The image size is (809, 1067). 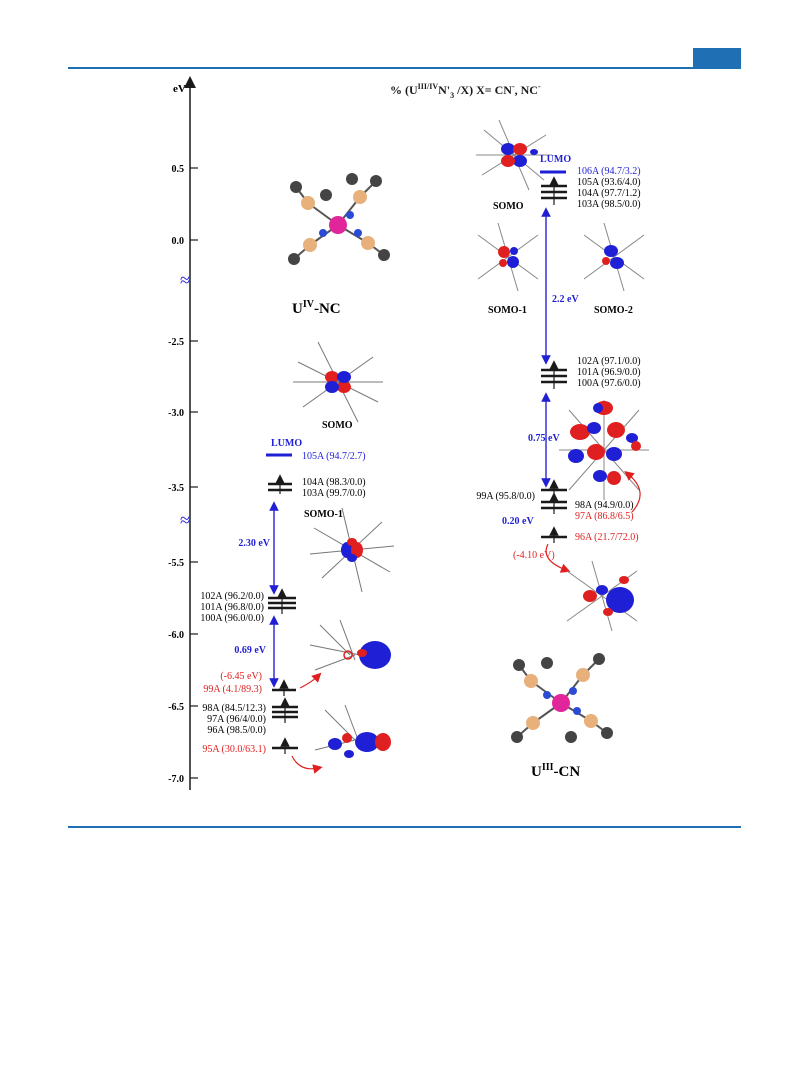 I want to click on right-level-96A-label: 96A (21.7/72.0), so click(x=607, y=537).